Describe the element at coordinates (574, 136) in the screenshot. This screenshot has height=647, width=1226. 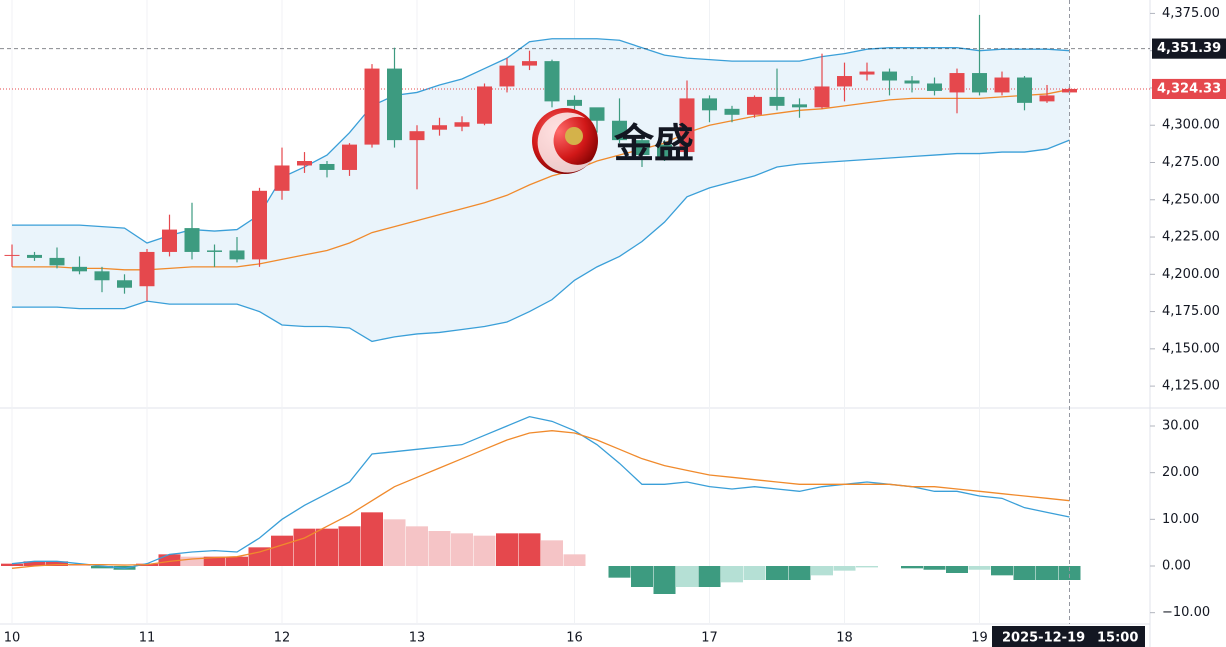
I see `logo-dot` at that location.